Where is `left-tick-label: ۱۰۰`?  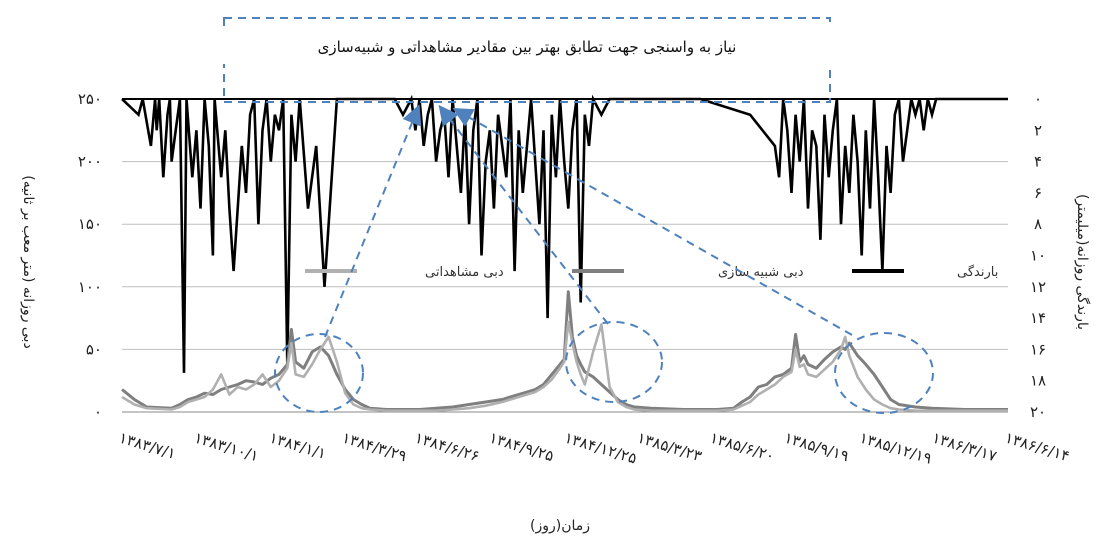
left-tick-label: ۱۰۰ is located at coordinates (90, 287).